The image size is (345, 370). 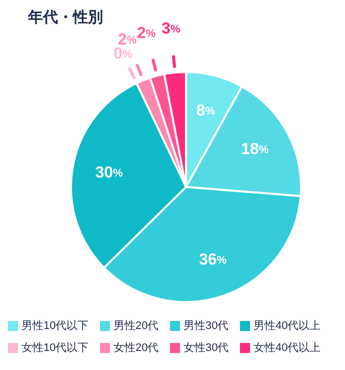 I want to click on data-label: 2%, so click(x=146, y=33).